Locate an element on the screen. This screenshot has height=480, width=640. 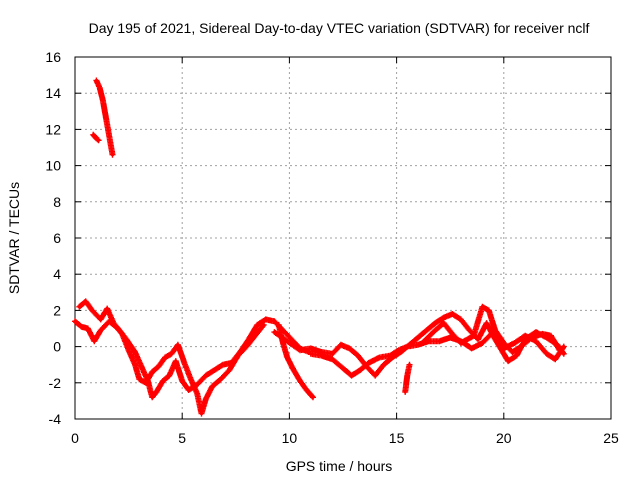
y-tick-label: 2 is located at coordinates (57, 310).